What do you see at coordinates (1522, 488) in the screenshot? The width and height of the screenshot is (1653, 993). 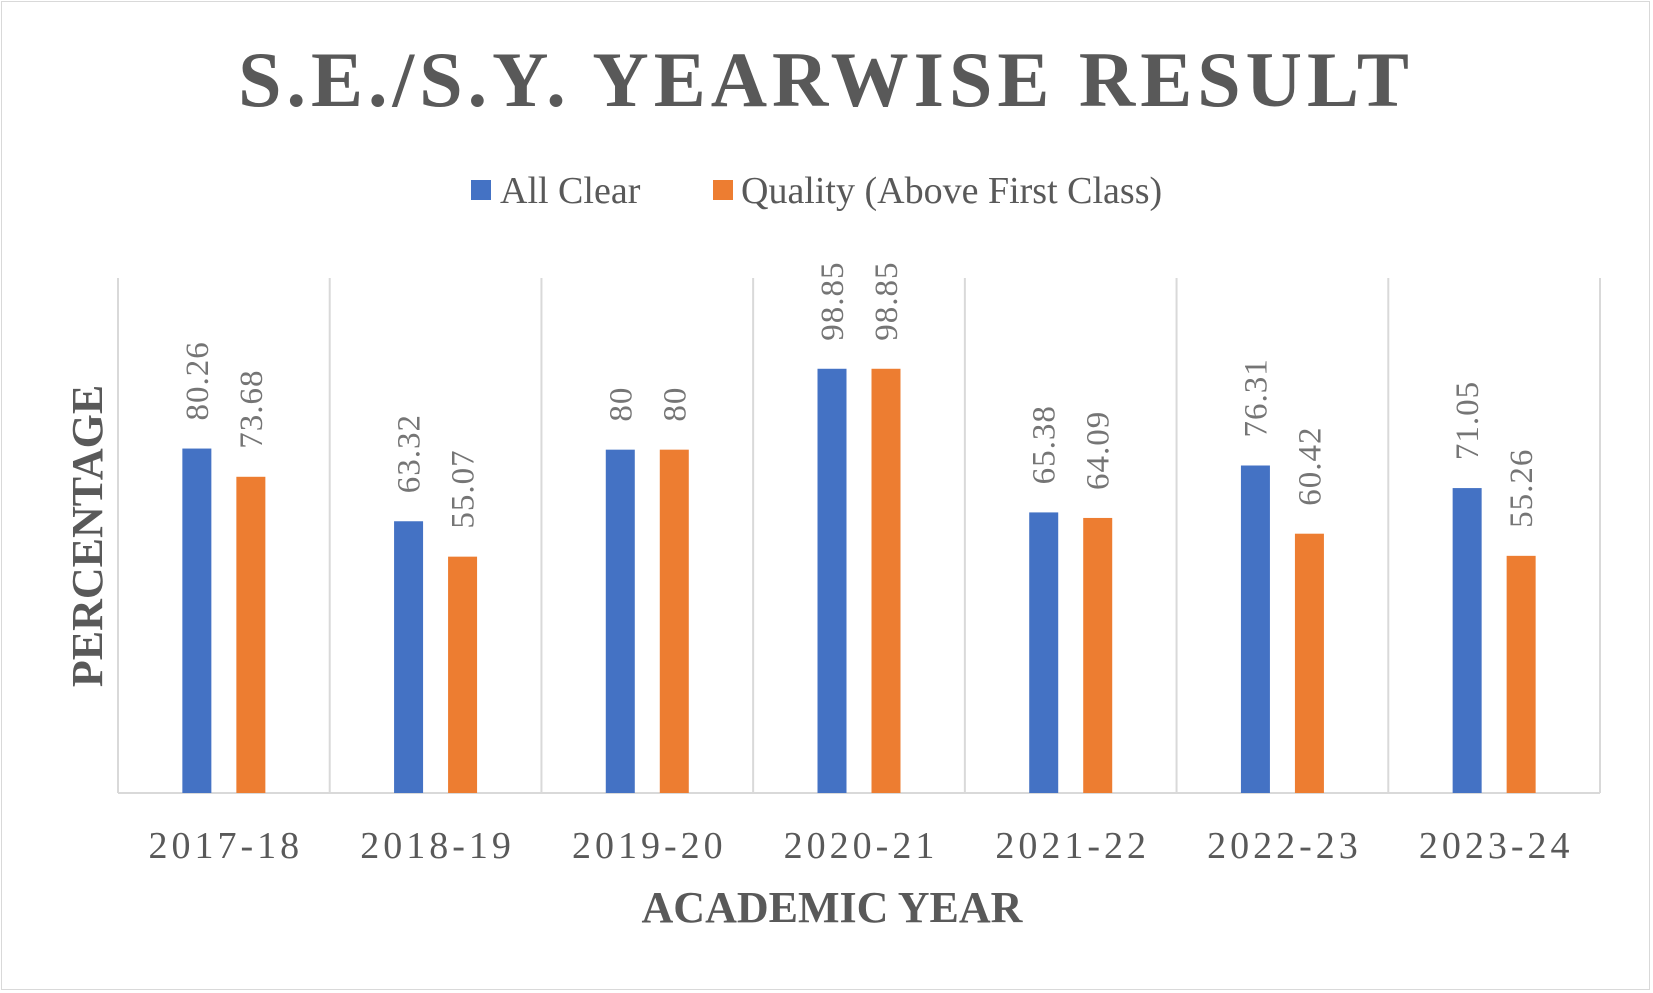 I see `data-label: 55.26` at bounding box center [1522, 488].